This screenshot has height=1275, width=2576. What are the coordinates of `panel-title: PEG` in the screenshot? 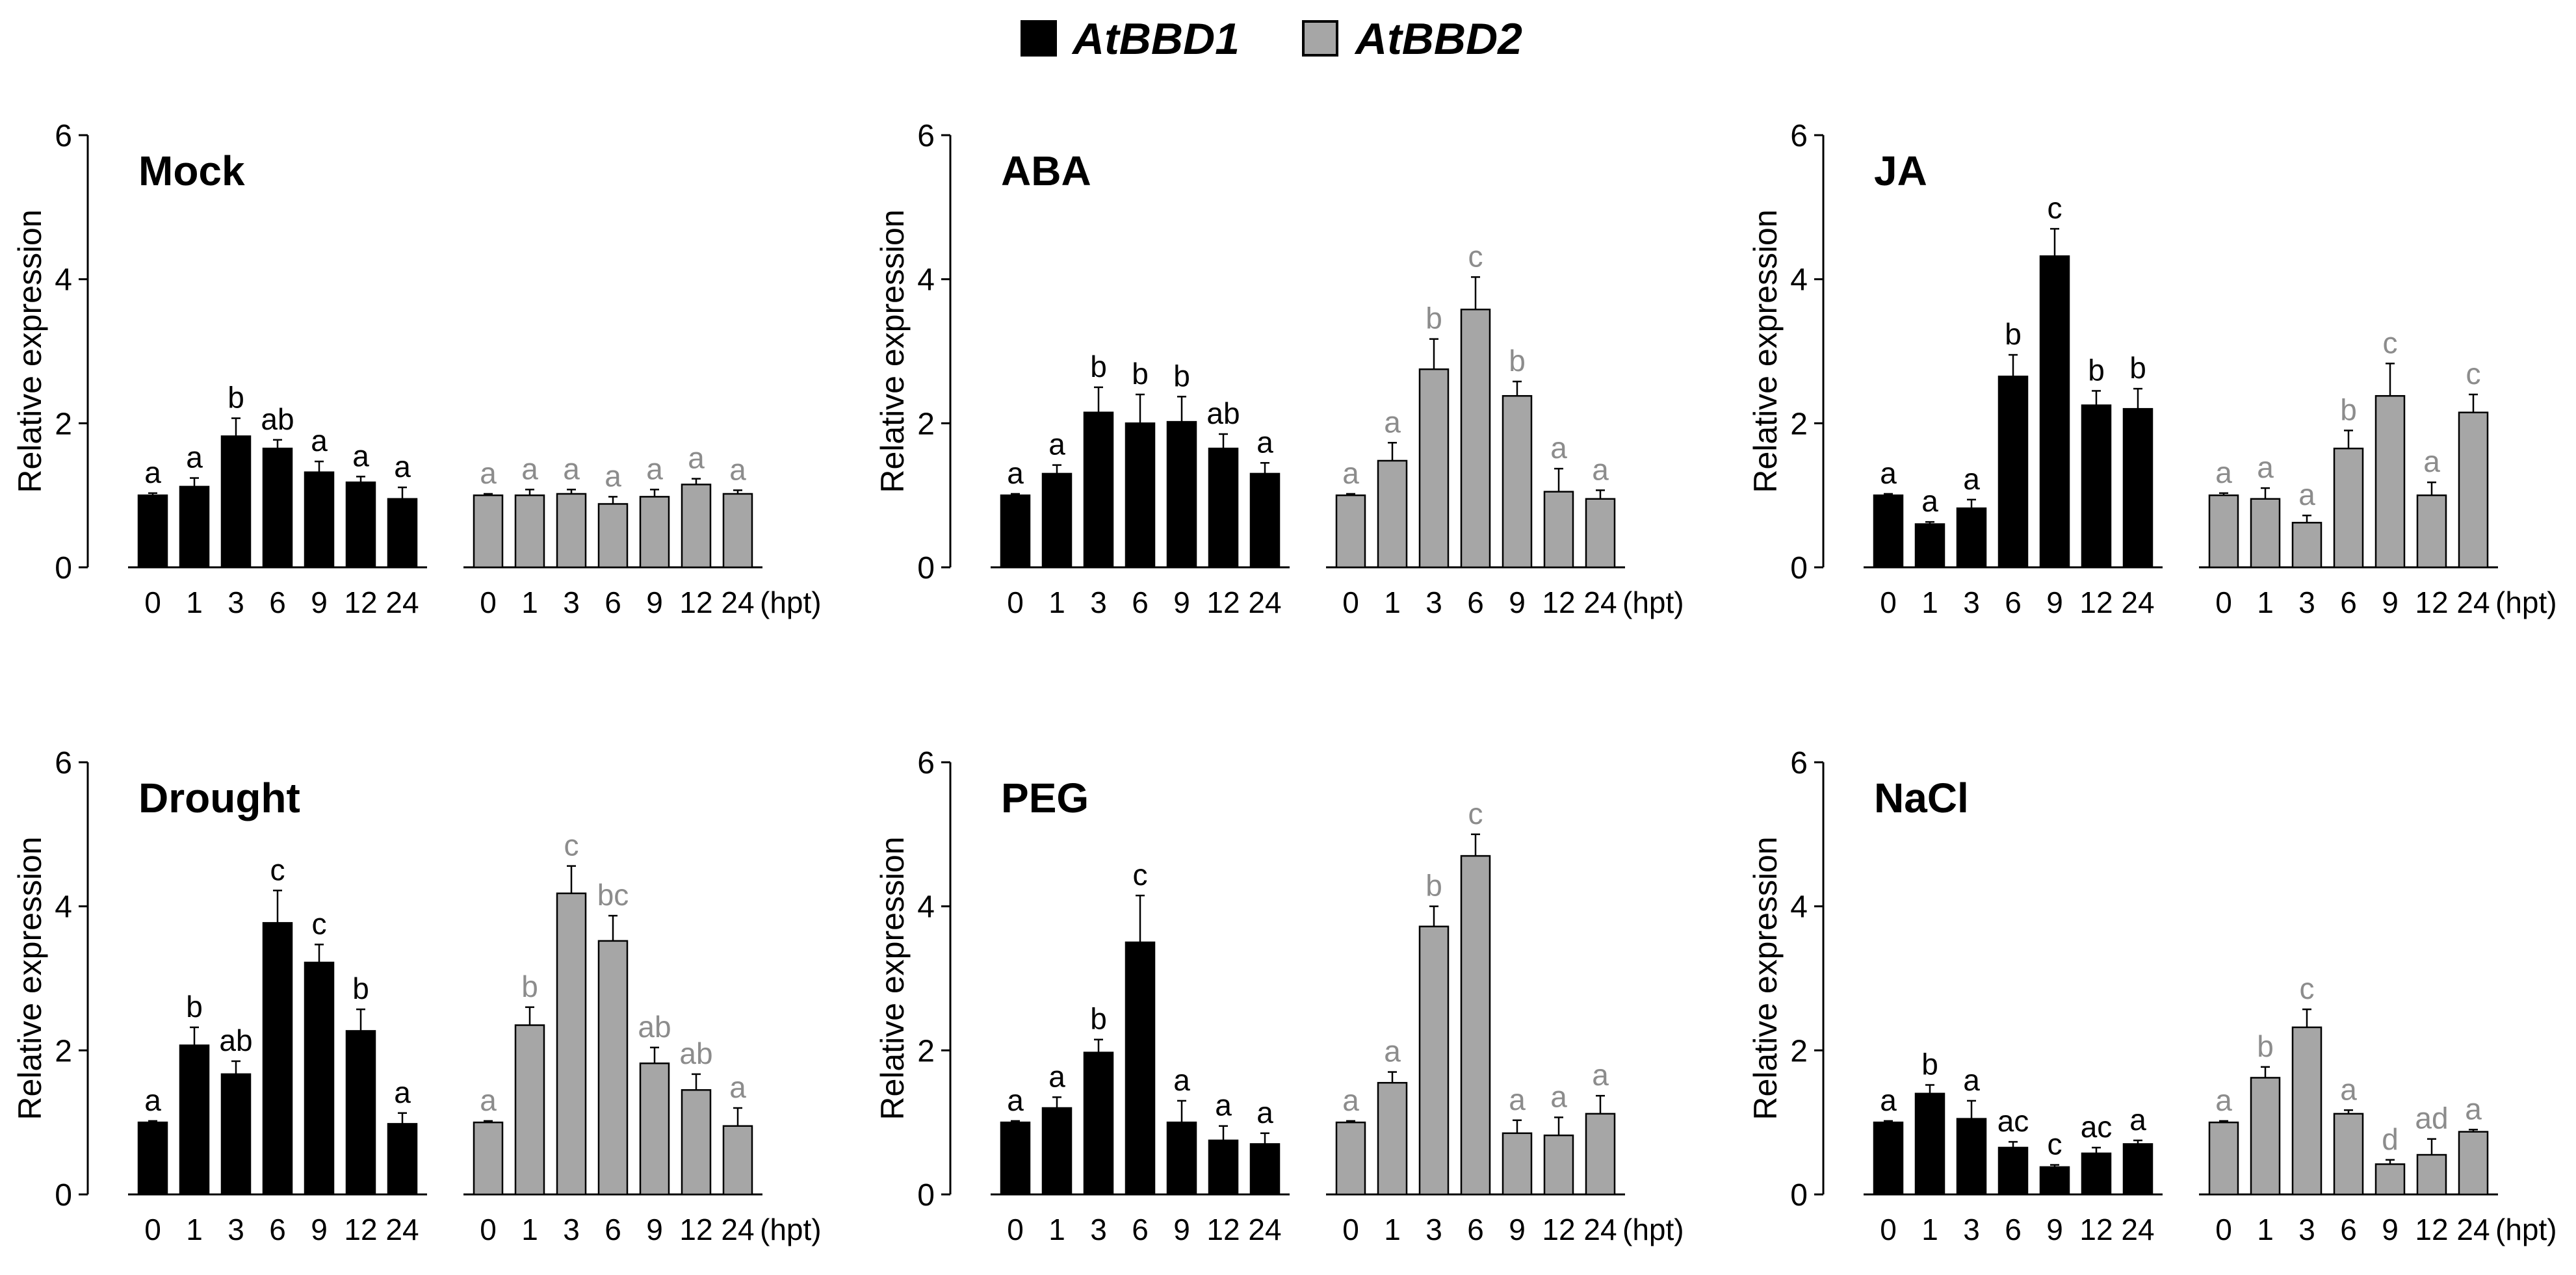 It's located at (1045, 798).